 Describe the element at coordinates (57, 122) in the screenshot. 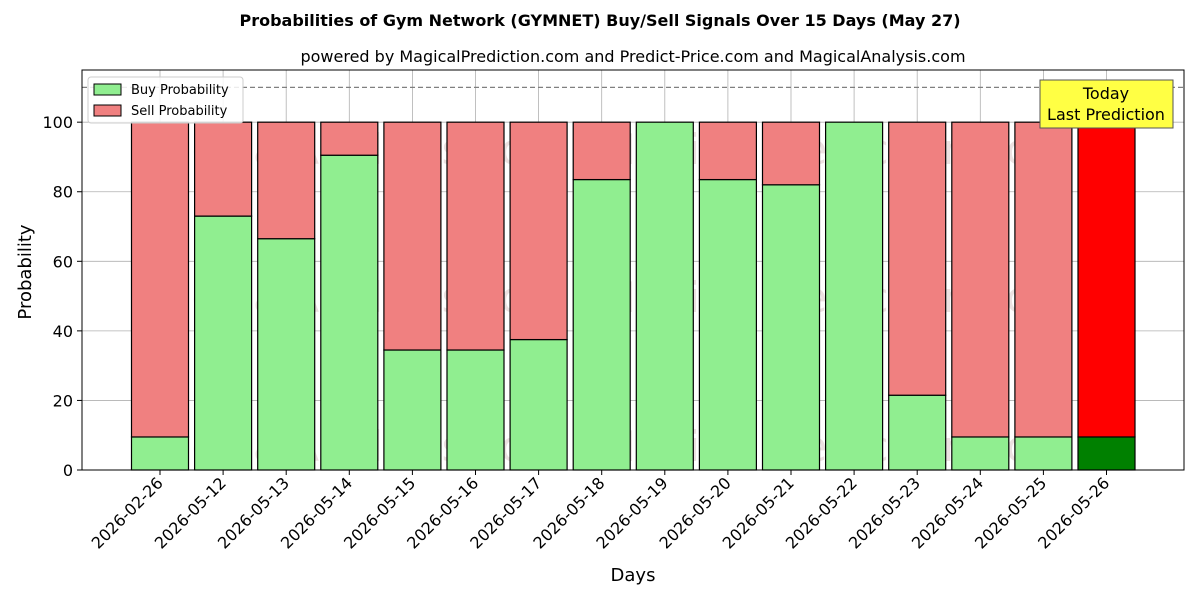

I see `y-tick-label: 100` at that location.